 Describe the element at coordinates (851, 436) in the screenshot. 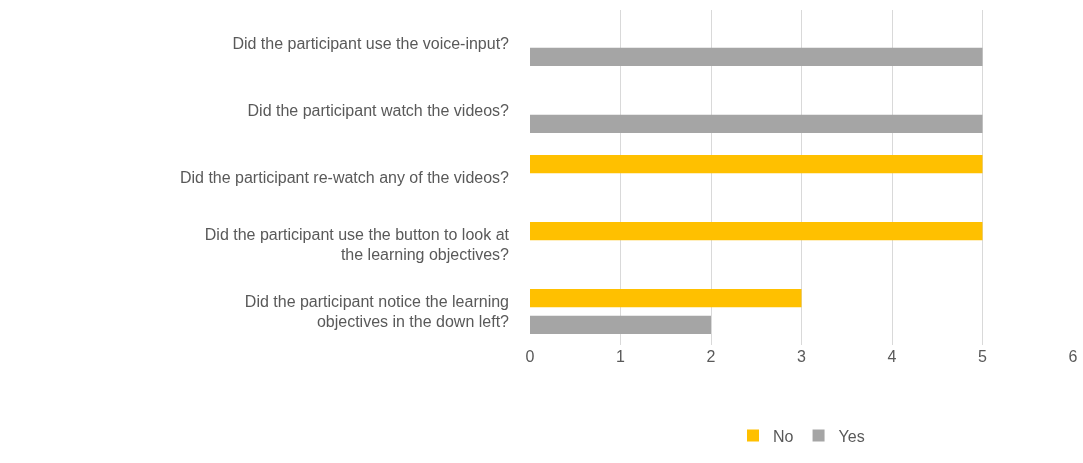

I see `legend-label: Yes` at that location.